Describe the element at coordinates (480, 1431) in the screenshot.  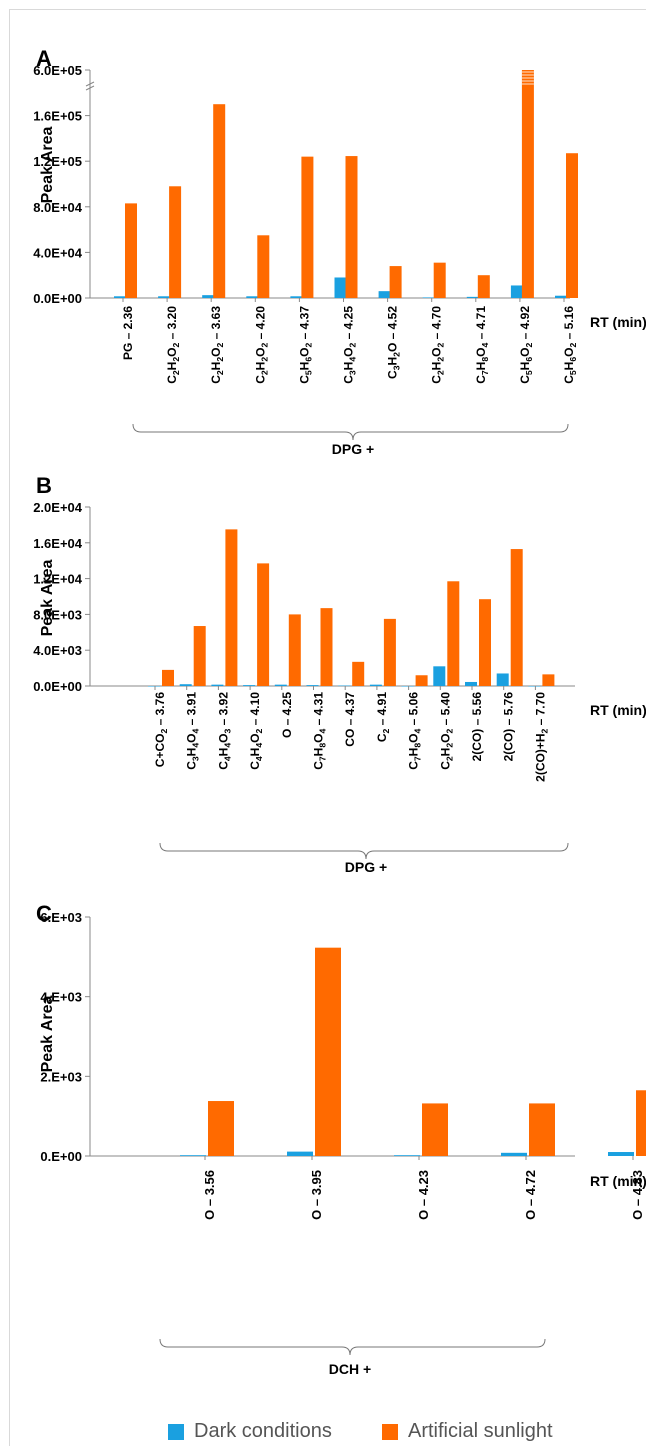
I see `legend-label-sun: Artificial sunlight` at that location.